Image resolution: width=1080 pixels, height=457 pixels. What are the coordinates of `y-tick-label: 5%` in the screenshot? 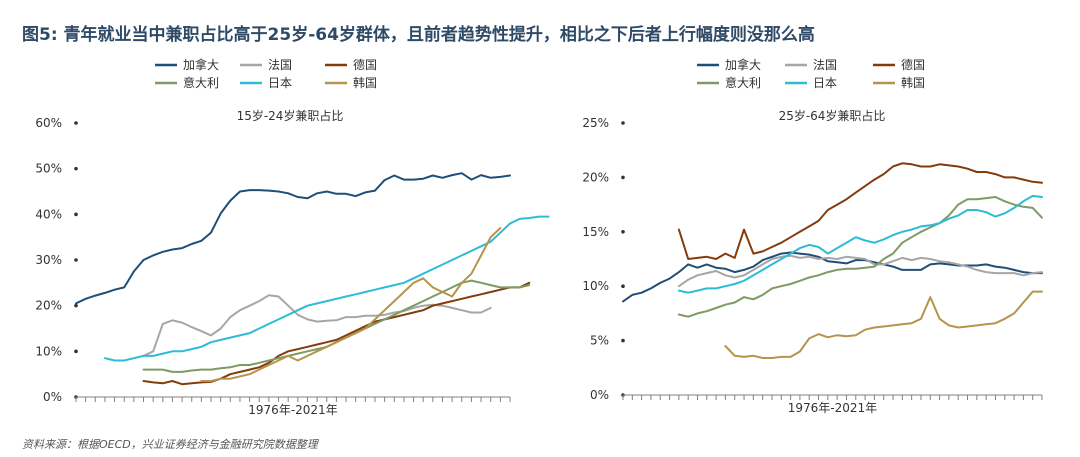 It's located at (599, 341).